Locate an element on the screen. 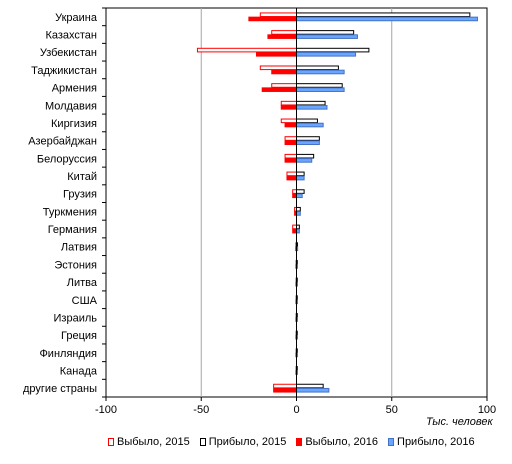 This screenshot has width=512, height=464. x-tick-label: -100 is located at coordinates (106, 410).